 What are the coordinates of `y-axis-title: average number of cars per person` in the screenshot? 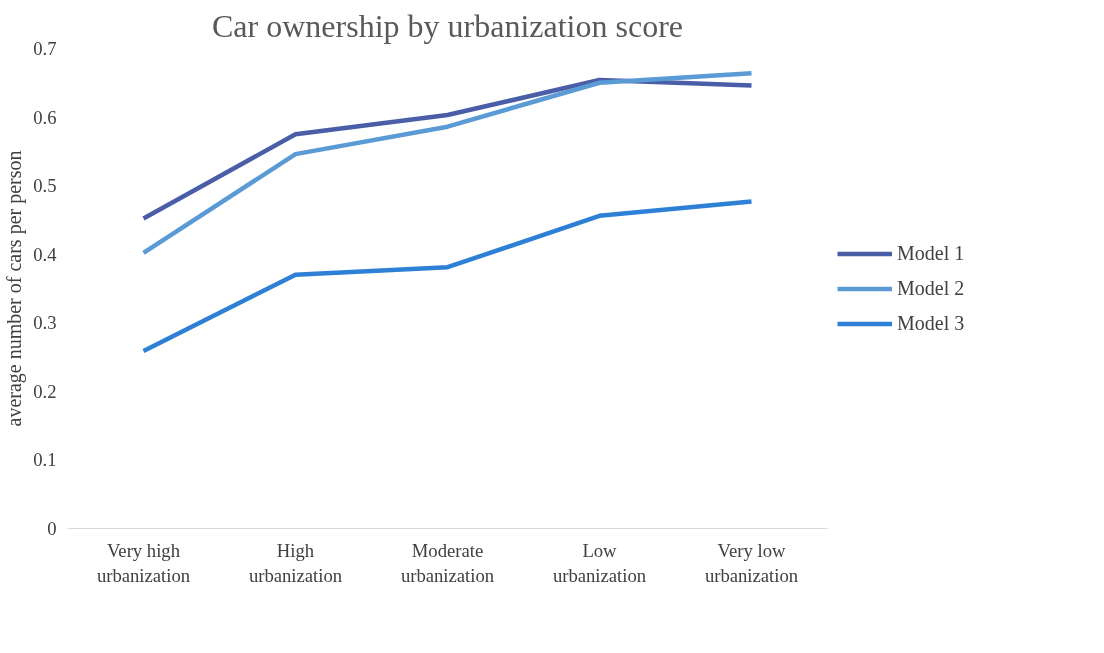 It's located at (15, 288).